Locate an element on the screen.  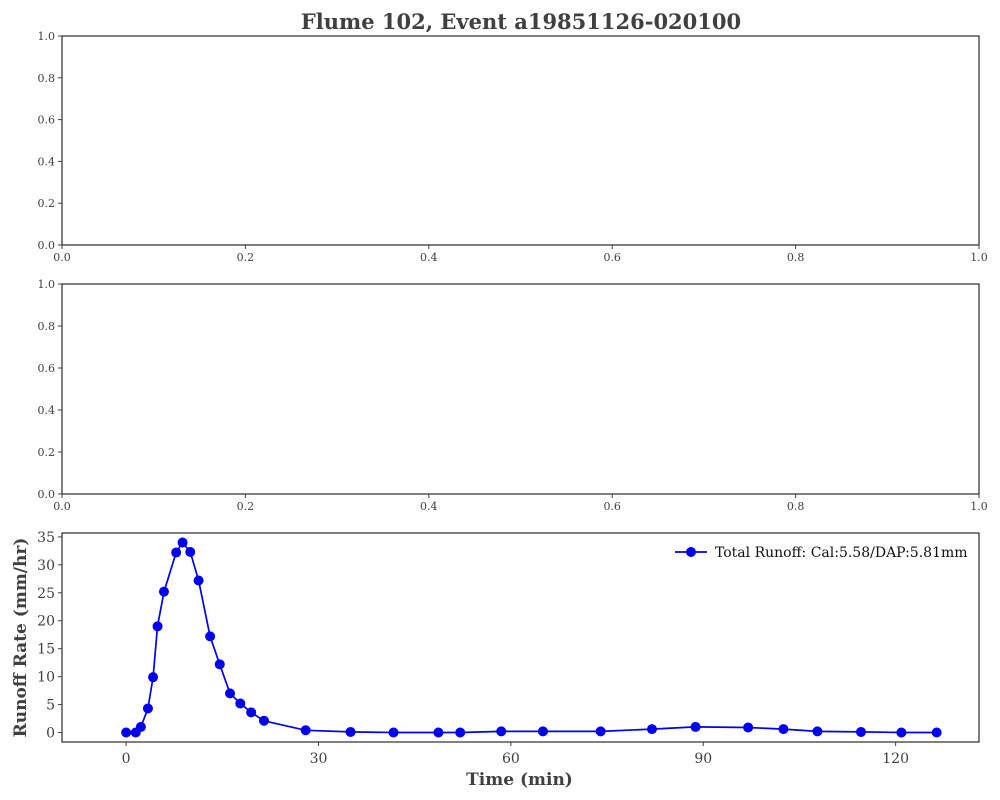
y-tick-label: 5 is located at coordinates (50, 706).